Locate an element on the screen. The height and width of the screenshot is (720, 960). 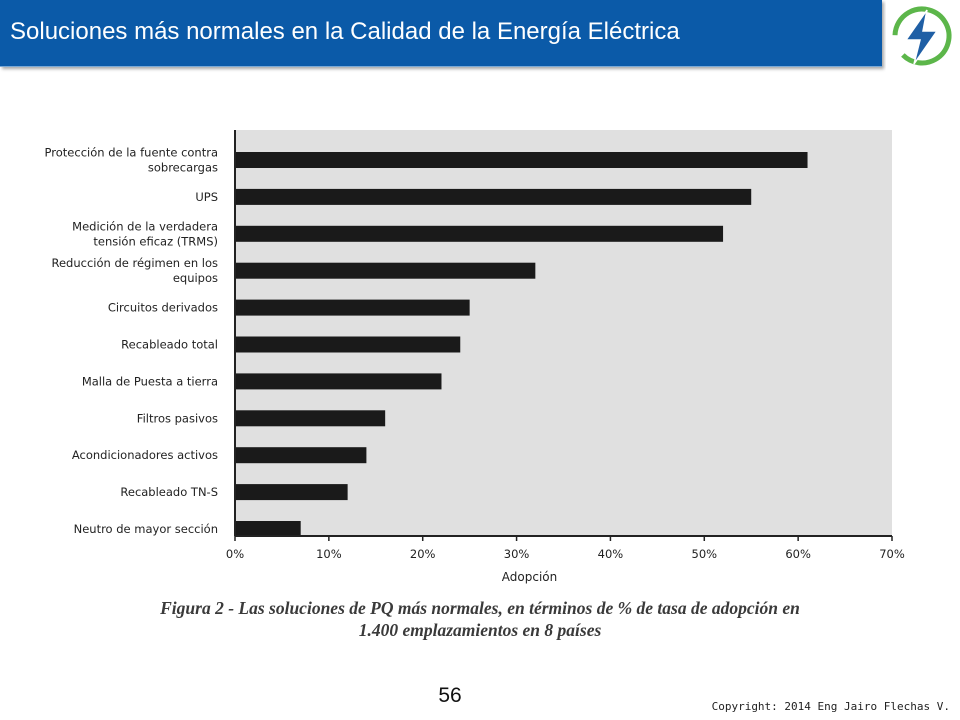
x-tick-label: 30% is located at coordinates (517, 554).